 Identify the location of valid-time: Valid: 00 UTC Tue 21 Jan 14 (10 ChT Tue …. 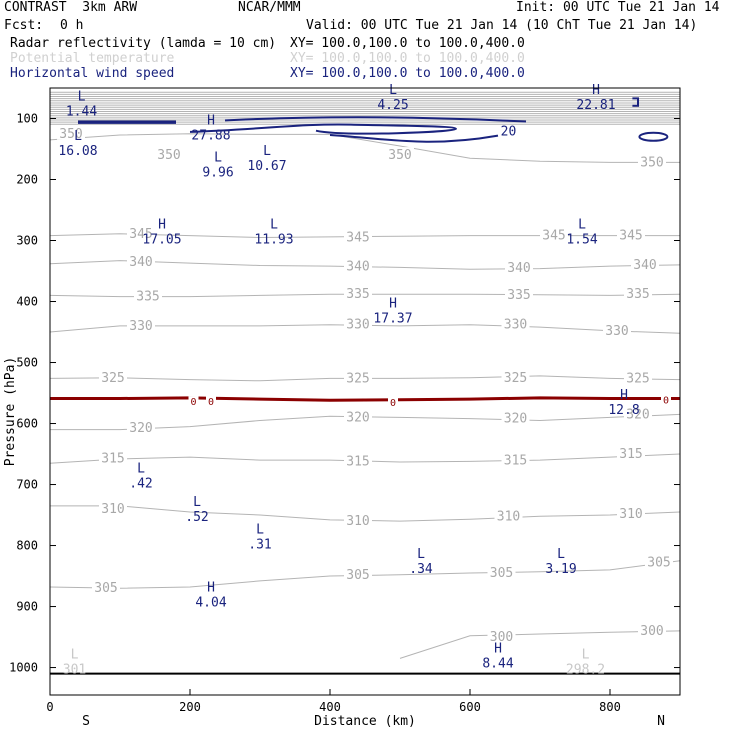
(502, 25).